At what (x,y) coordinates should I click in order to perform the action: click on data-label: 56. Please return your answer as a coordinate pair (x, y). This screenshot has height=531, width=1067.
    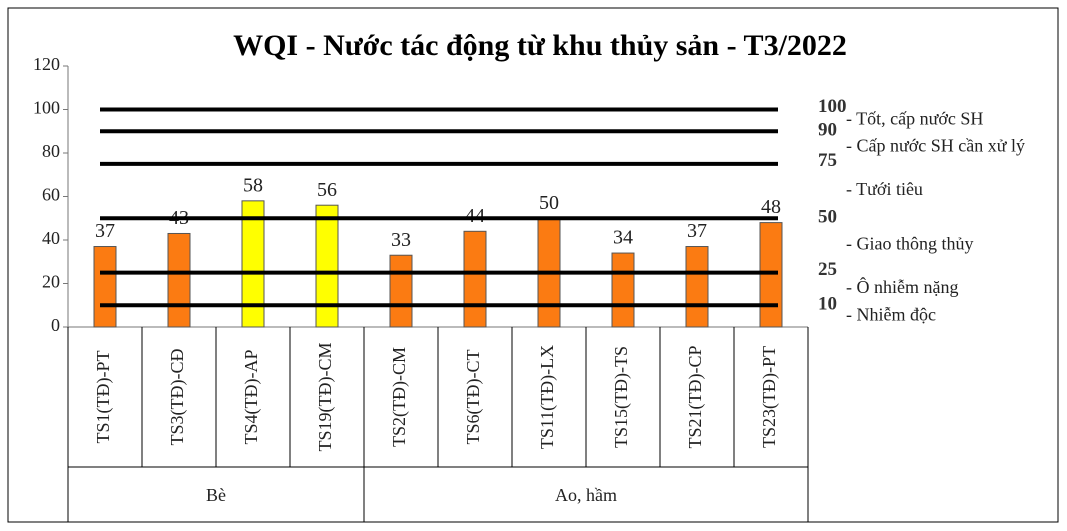
    Looking at the image, I should click on (327, 190).